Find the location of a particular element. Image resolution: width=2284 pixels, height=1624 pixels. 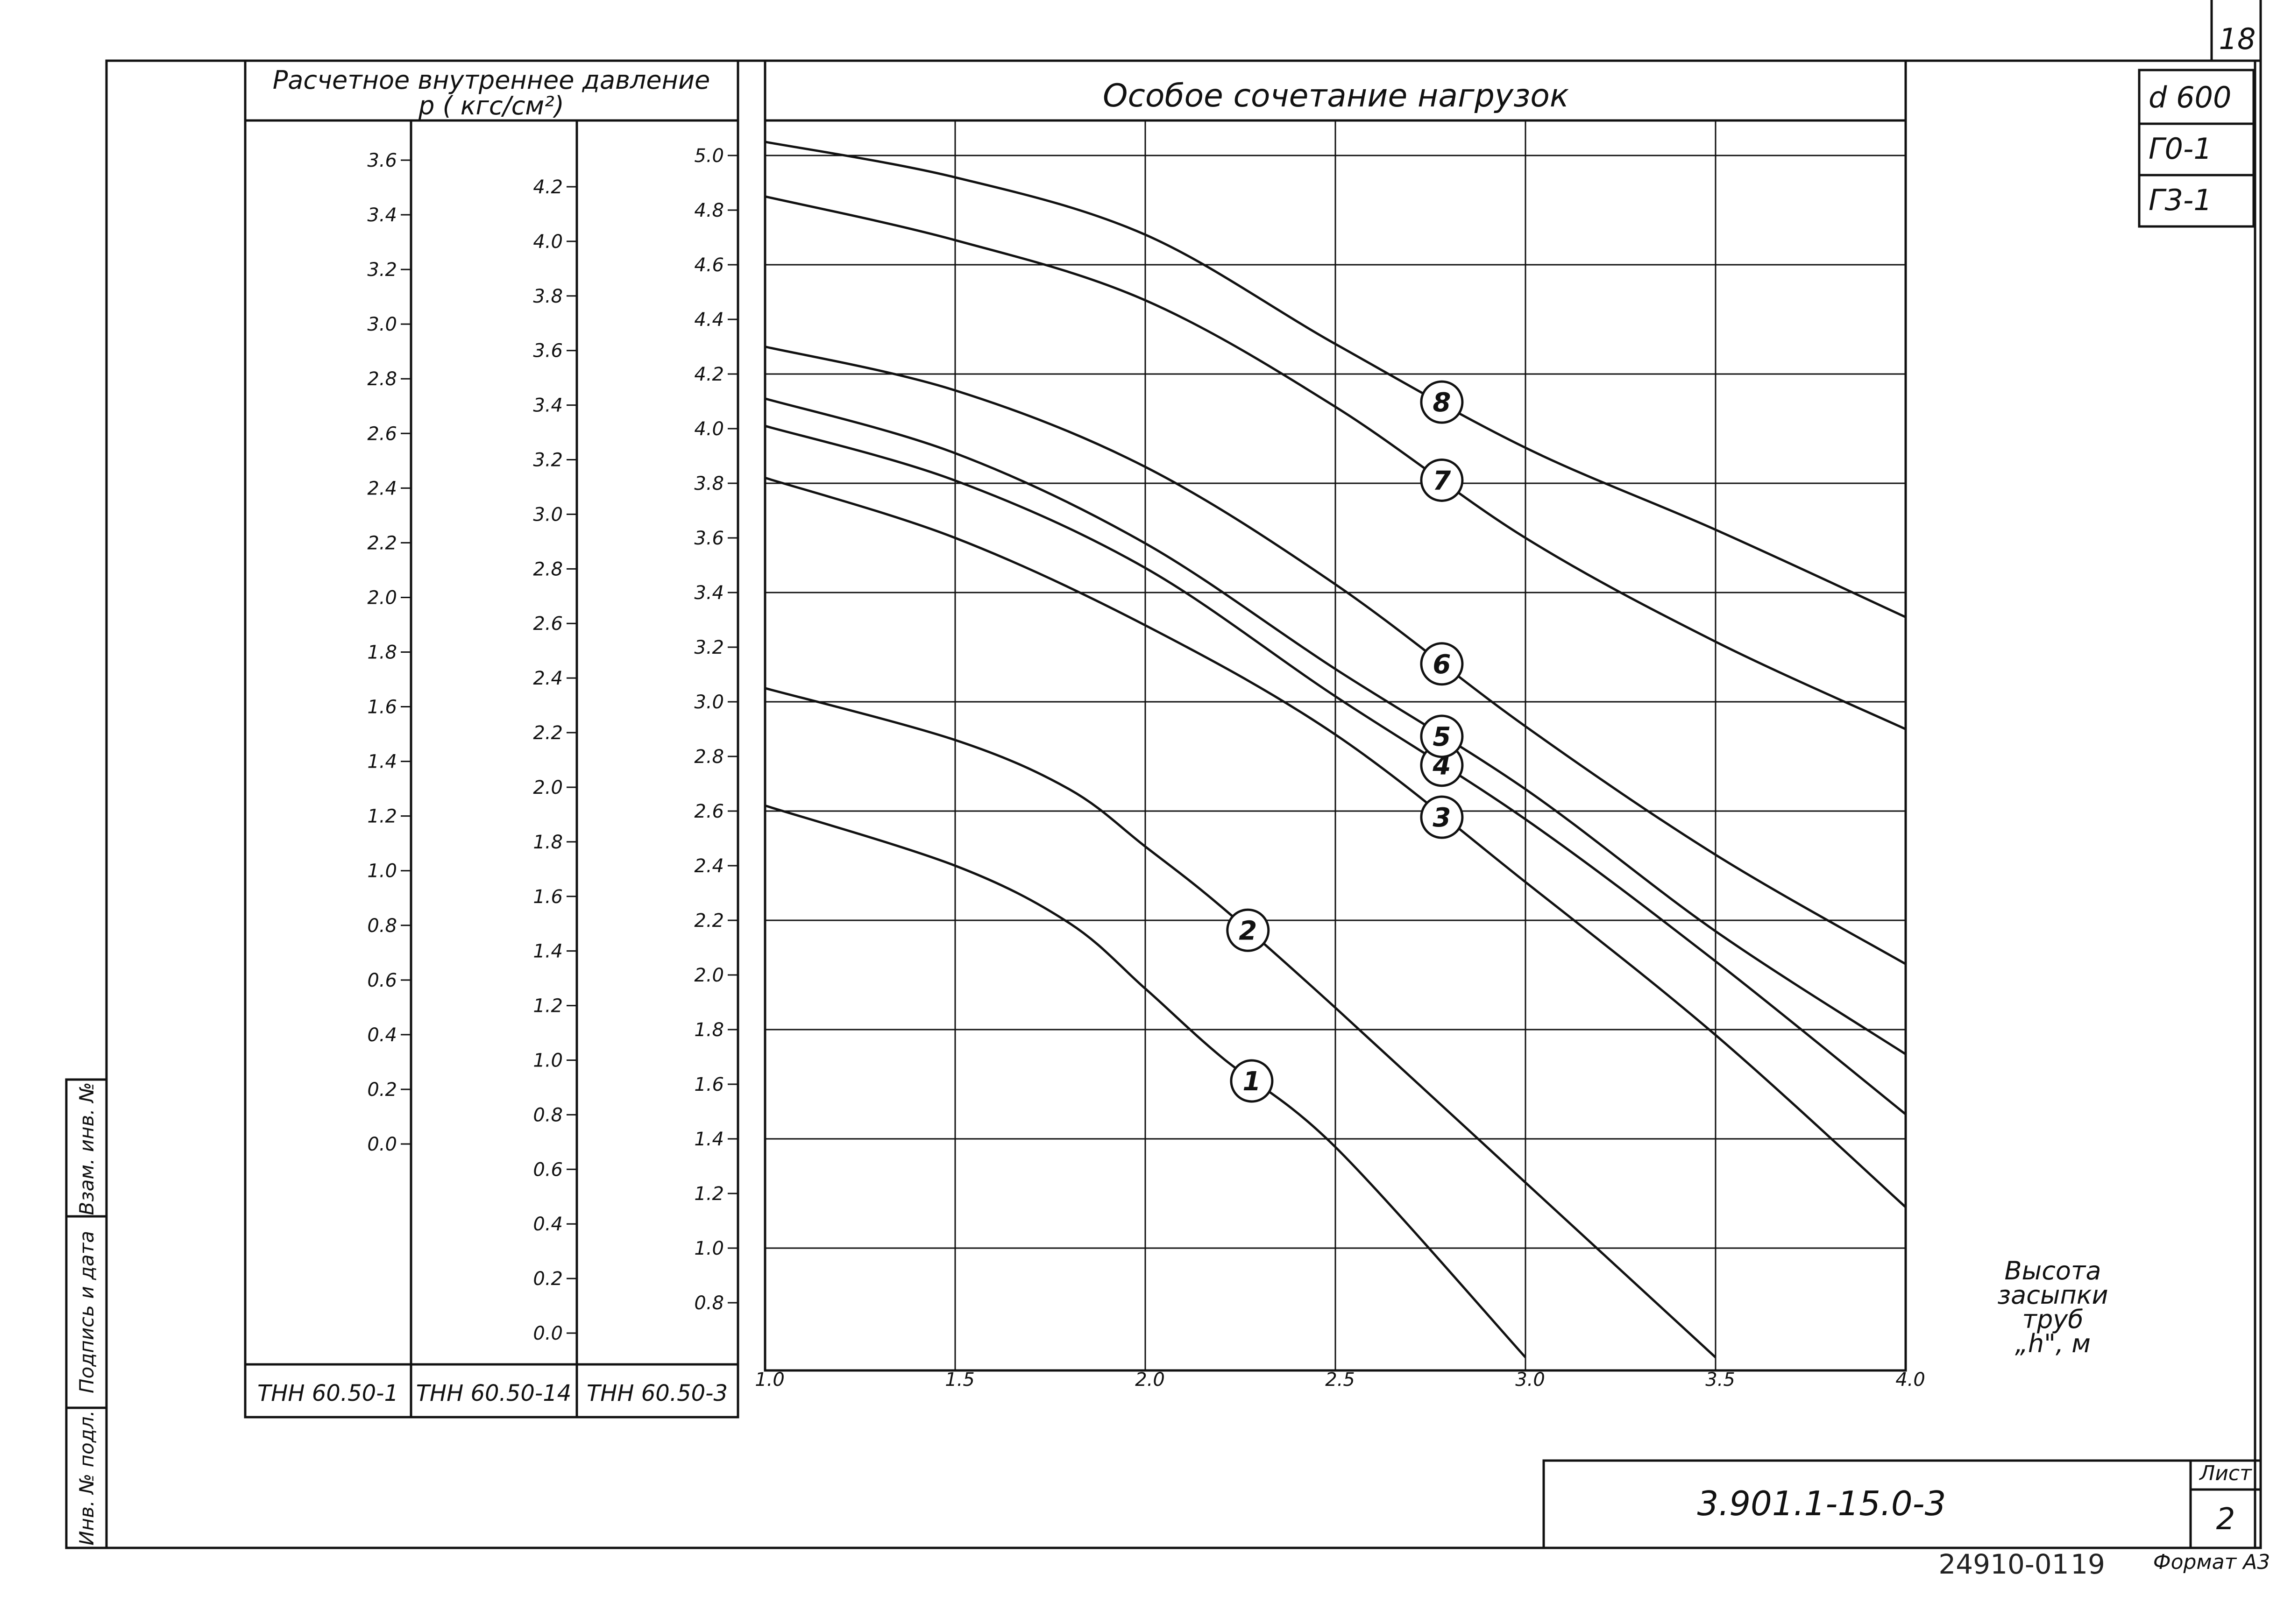

x-tick-label: 4.0 is located at coordinates (1910, 1380).